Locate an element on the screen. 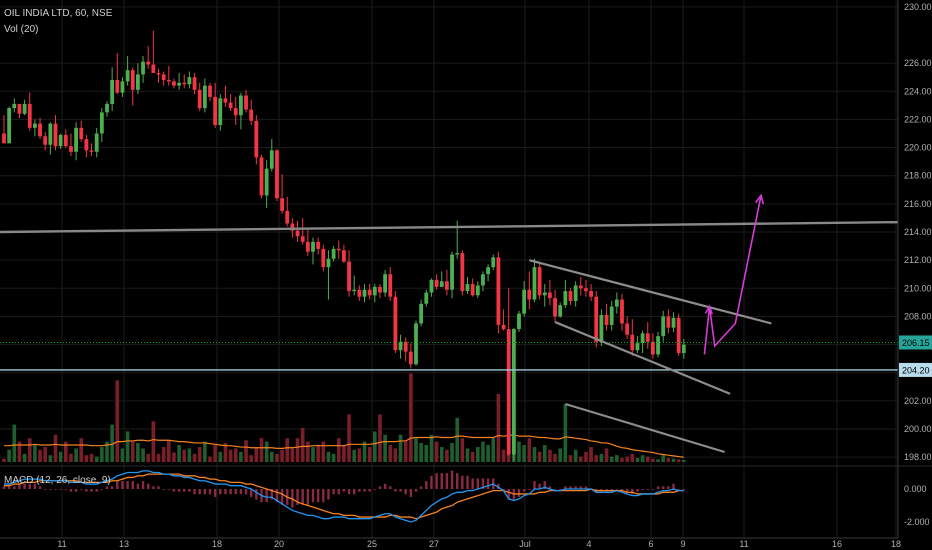 Image resolution: width=932 pixels, height=550 pixels. time-tick-label: 9 is located at coordinates (682, 544).